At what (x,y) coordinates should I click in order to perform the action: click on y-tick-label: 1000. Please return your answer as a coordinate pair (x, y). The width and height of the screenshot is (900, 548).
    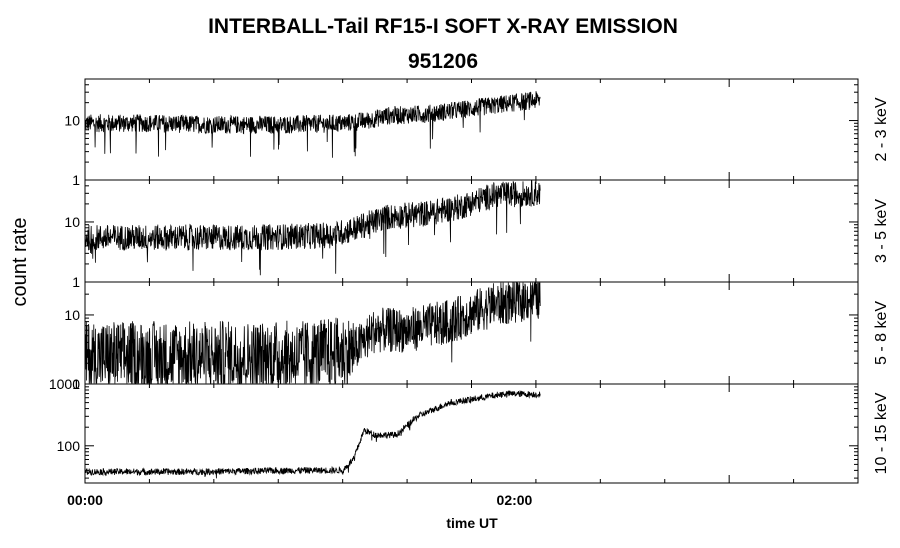
    Looking at the image, I should click on (64, 384).